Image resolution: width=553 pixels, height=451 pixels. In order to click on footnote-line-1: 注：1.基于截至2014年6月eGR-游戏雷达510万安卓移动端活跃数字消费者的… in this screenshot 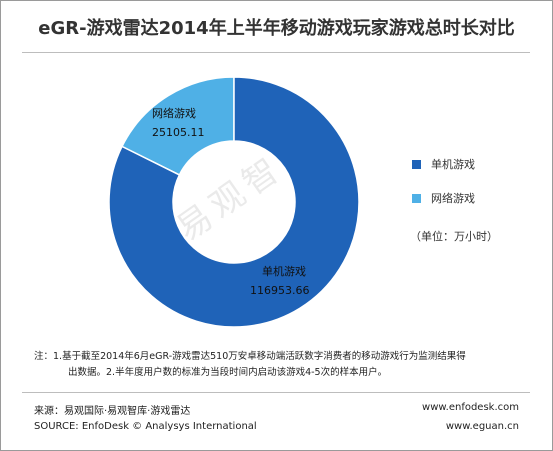, I will do `click(250, 356)`.